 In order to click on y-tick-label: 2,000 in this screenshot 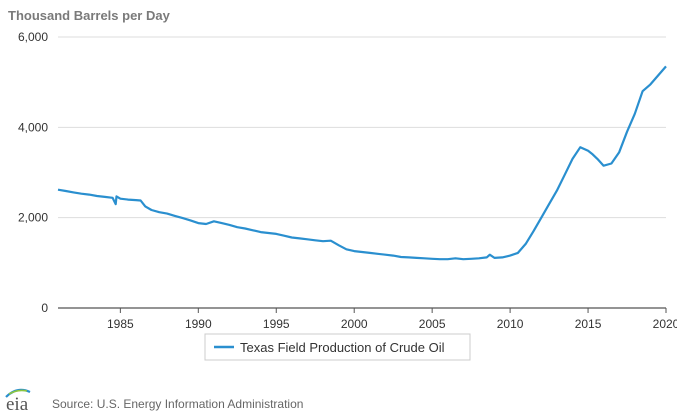, I will do `click(33, 218)`.